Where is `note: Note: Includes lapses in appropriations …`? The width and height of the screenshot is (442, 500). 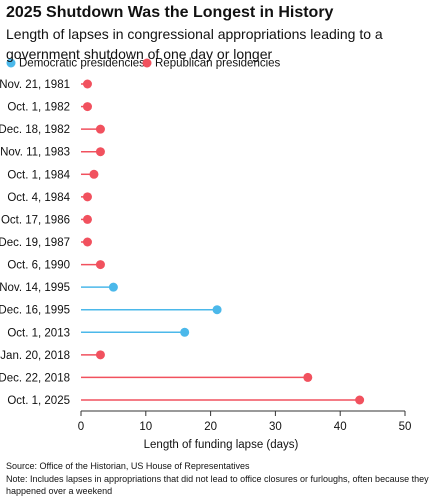 note: Note: Includes lapses in appropriations … is located at coordinates (217, 485).